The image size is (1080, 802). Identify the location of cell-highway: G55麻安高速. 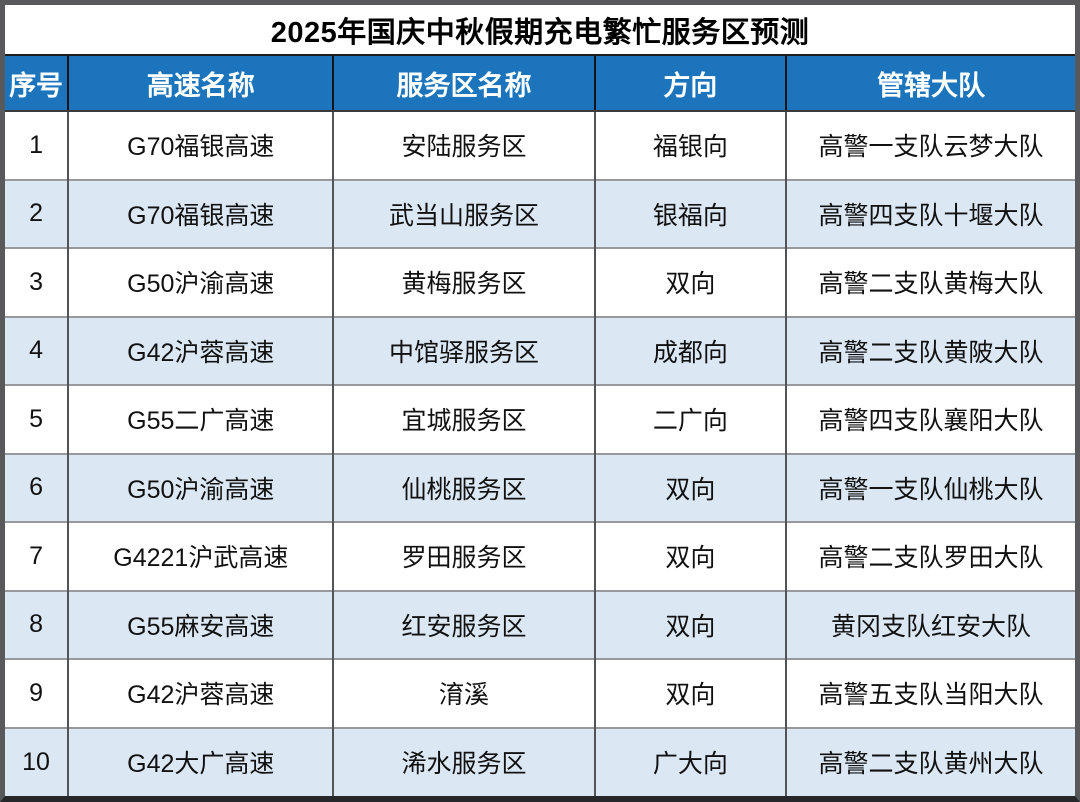
(200, 624).